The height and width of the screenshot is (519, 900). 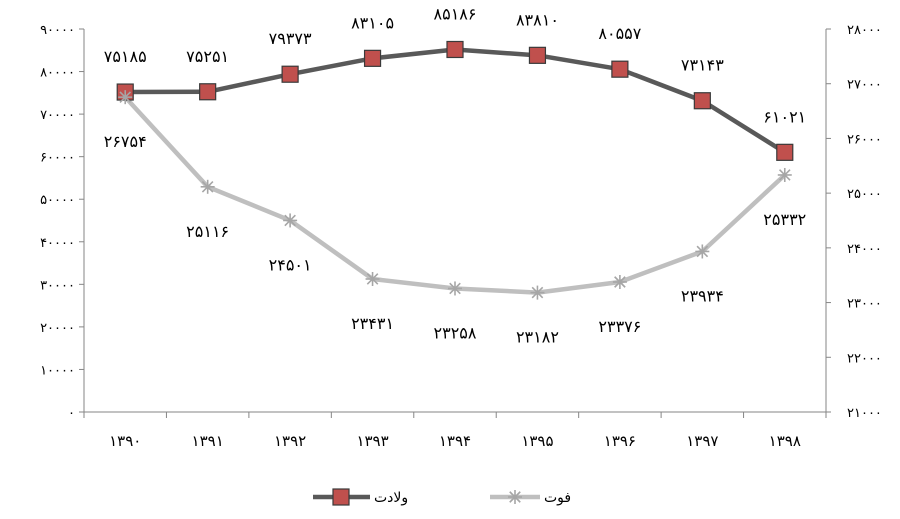 I want to click on left-y-tick-label: ۶۰۰۰۰, so click(x=57, y=158).